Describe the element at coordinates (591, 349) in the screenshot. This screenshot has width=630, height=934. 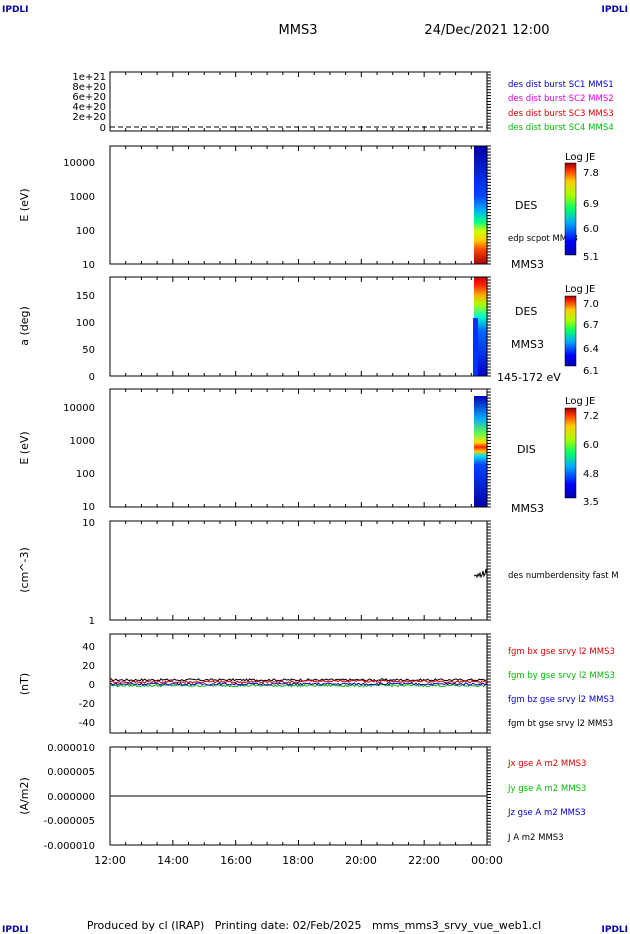
I see `colorbar-tick: 6.4` at that location.